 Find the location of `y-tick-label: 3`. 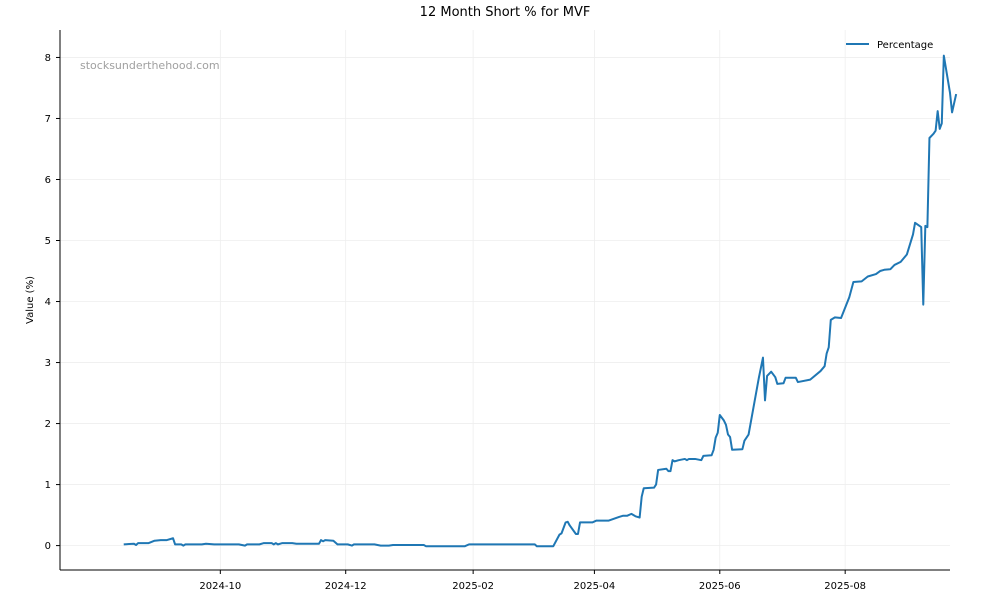

y-tick-label: 3 is located at coordinates (48, 363).